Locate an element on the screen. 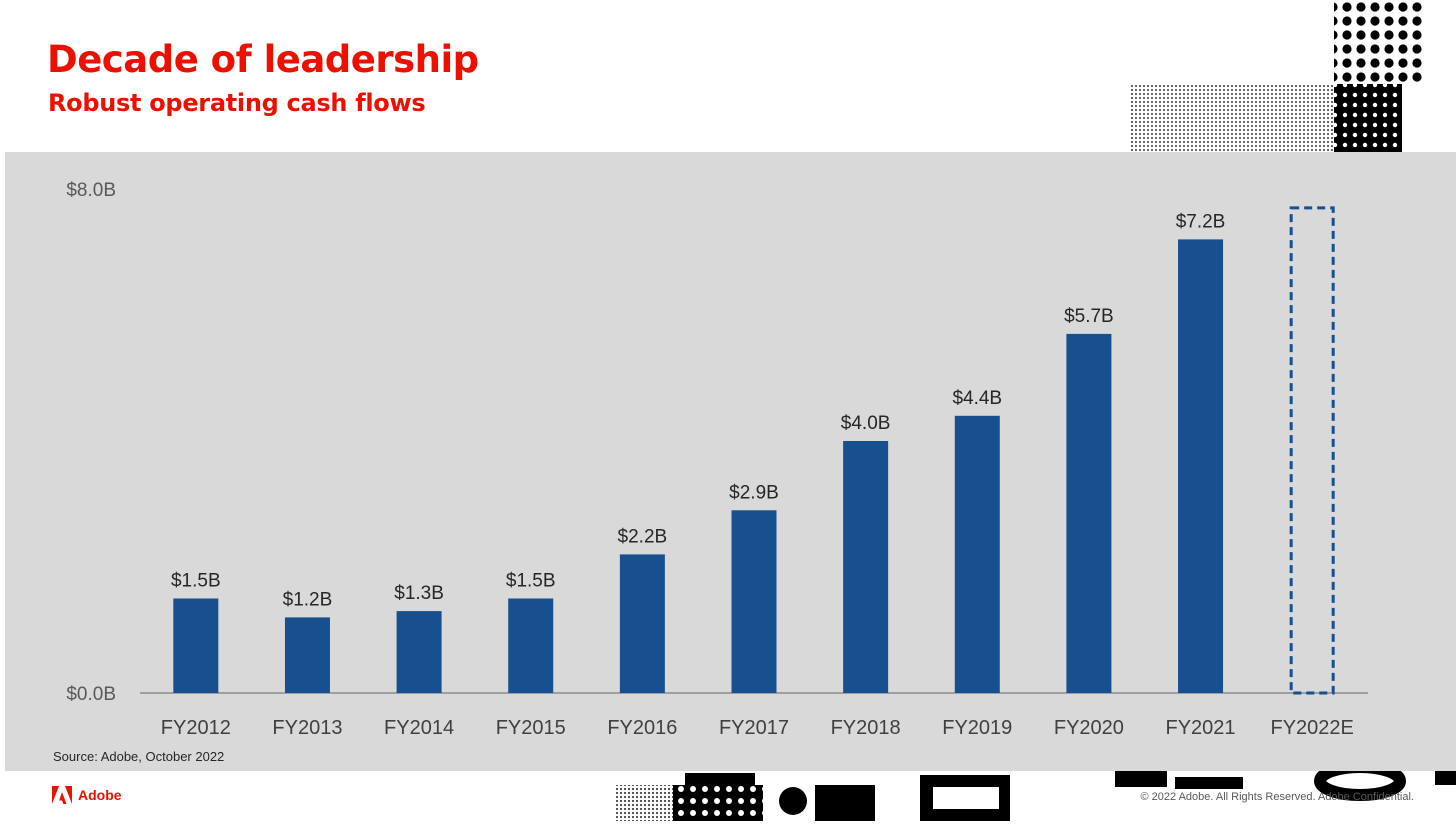 The image size is (1456, 827). bar-data-label: $4.0B is located at coordinates (866, 423).